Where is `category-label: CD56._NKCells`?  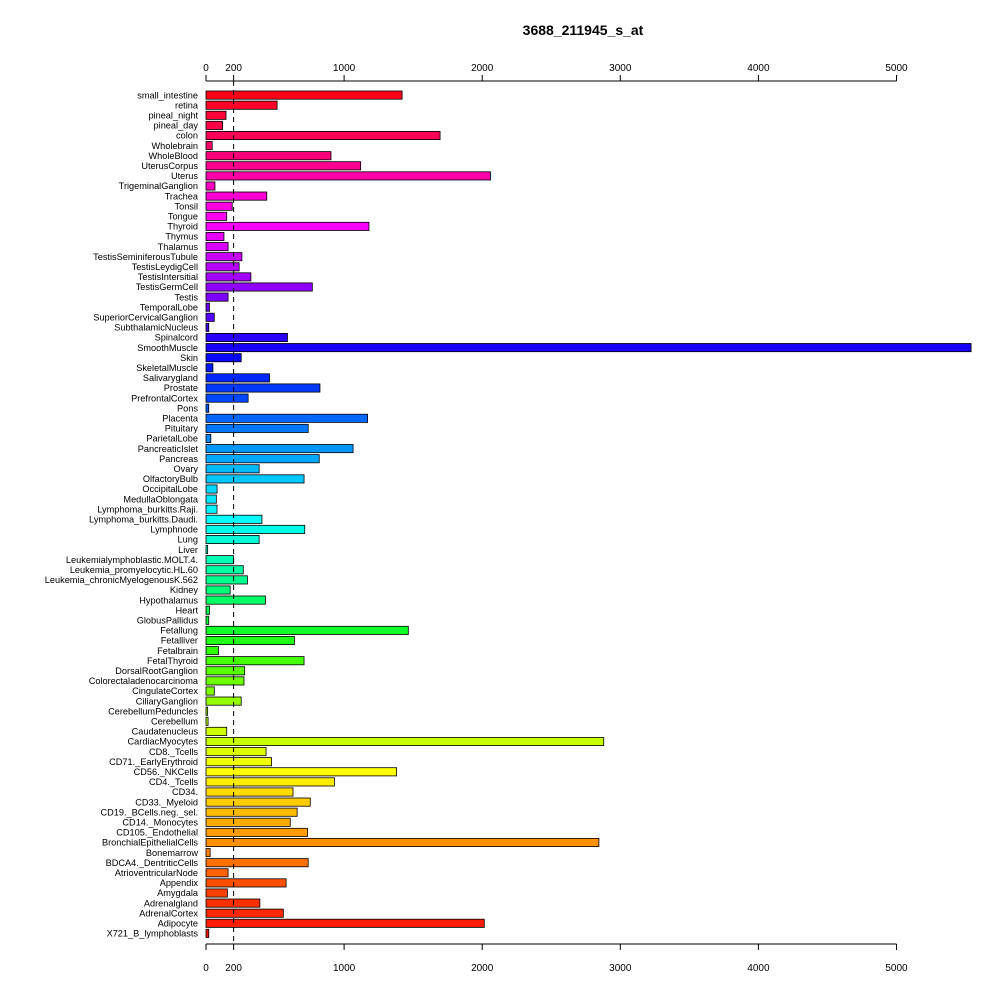 category-label: CD56._NKCells is located at coordinates (166, 772).